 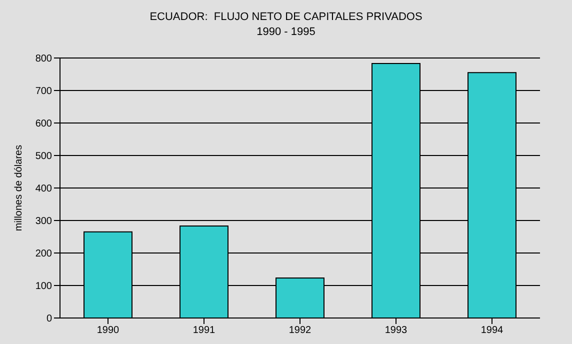 I want to click on x-tick-label: 1990, so click(x=108, y=330).